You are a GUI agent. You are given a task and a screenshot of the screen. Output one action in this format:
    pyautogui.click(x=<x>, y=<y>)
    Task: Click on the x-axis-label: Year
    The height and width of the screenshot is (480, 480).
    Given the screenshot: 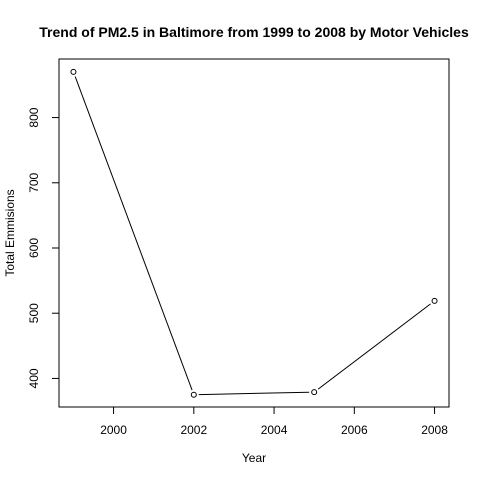 What is the action you would take?
    pyautogui.click(x=254, y=458)
    